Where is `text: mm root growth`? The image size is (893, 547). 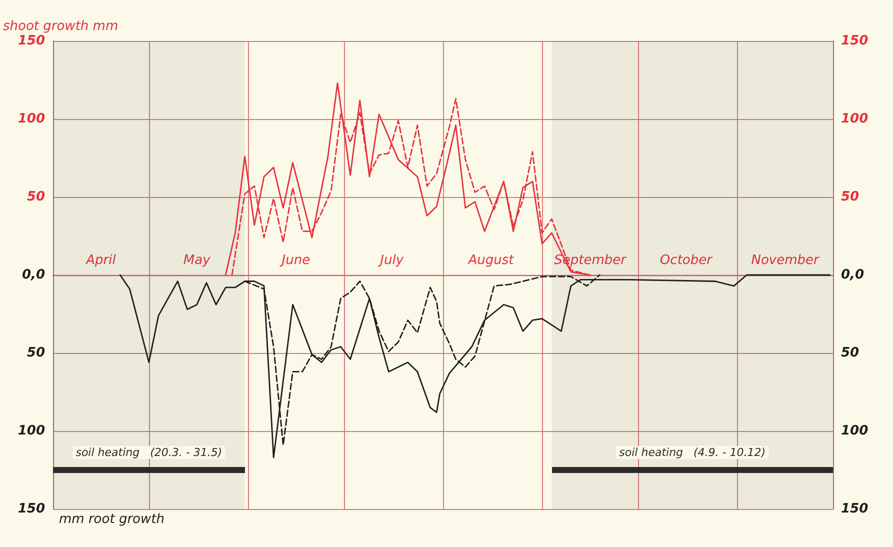 text: mm root growth is located at coordinates (111, 519).